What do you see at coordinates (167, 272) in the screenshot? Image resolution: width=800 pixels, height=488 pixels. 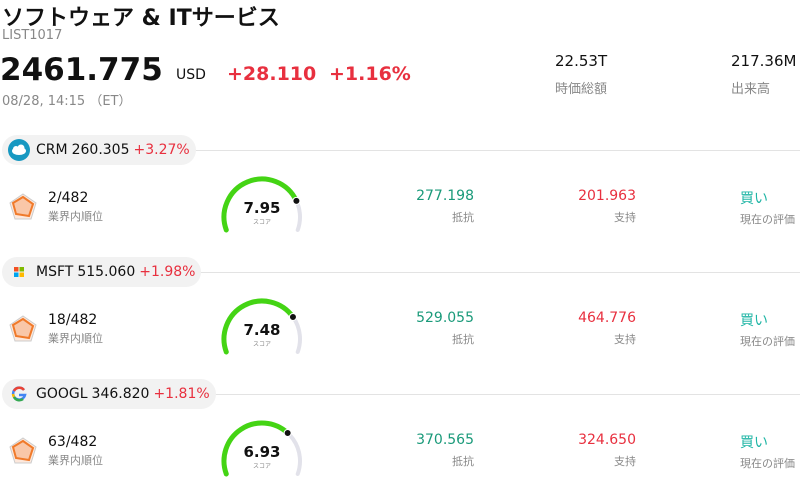 I see `stock-change: +1.98%` at bounding box center [167, 272].